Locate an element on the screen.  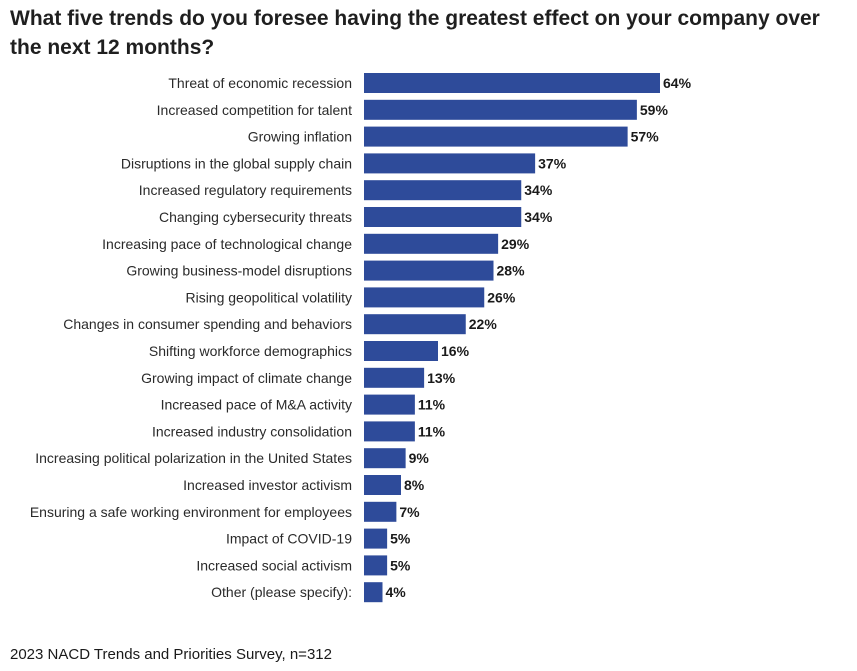
bar-disruptions-in-the-global-supply-chain is located at coordinates (450, 163).